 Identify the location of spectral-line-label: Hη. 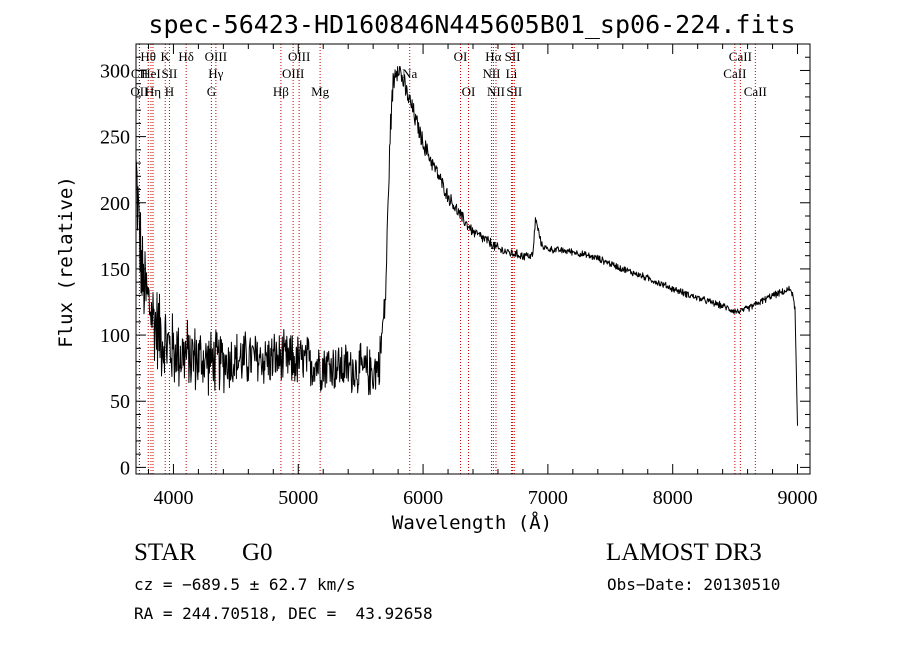
(153, 91).